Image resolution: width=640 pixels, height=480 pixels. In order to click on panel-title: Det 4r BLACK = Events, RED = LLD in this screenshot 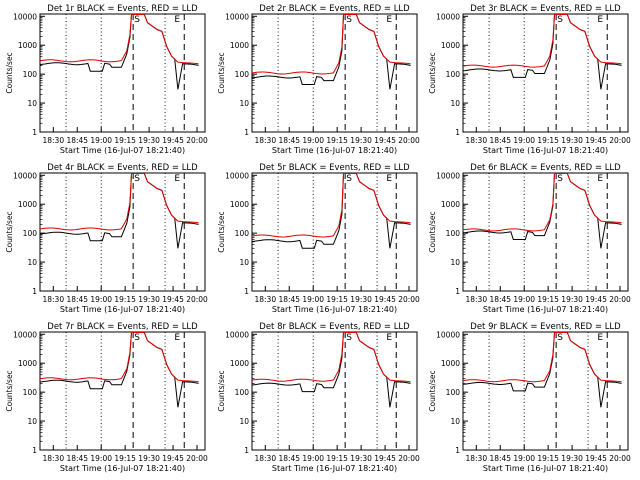, I will do `click(122, 168)`.